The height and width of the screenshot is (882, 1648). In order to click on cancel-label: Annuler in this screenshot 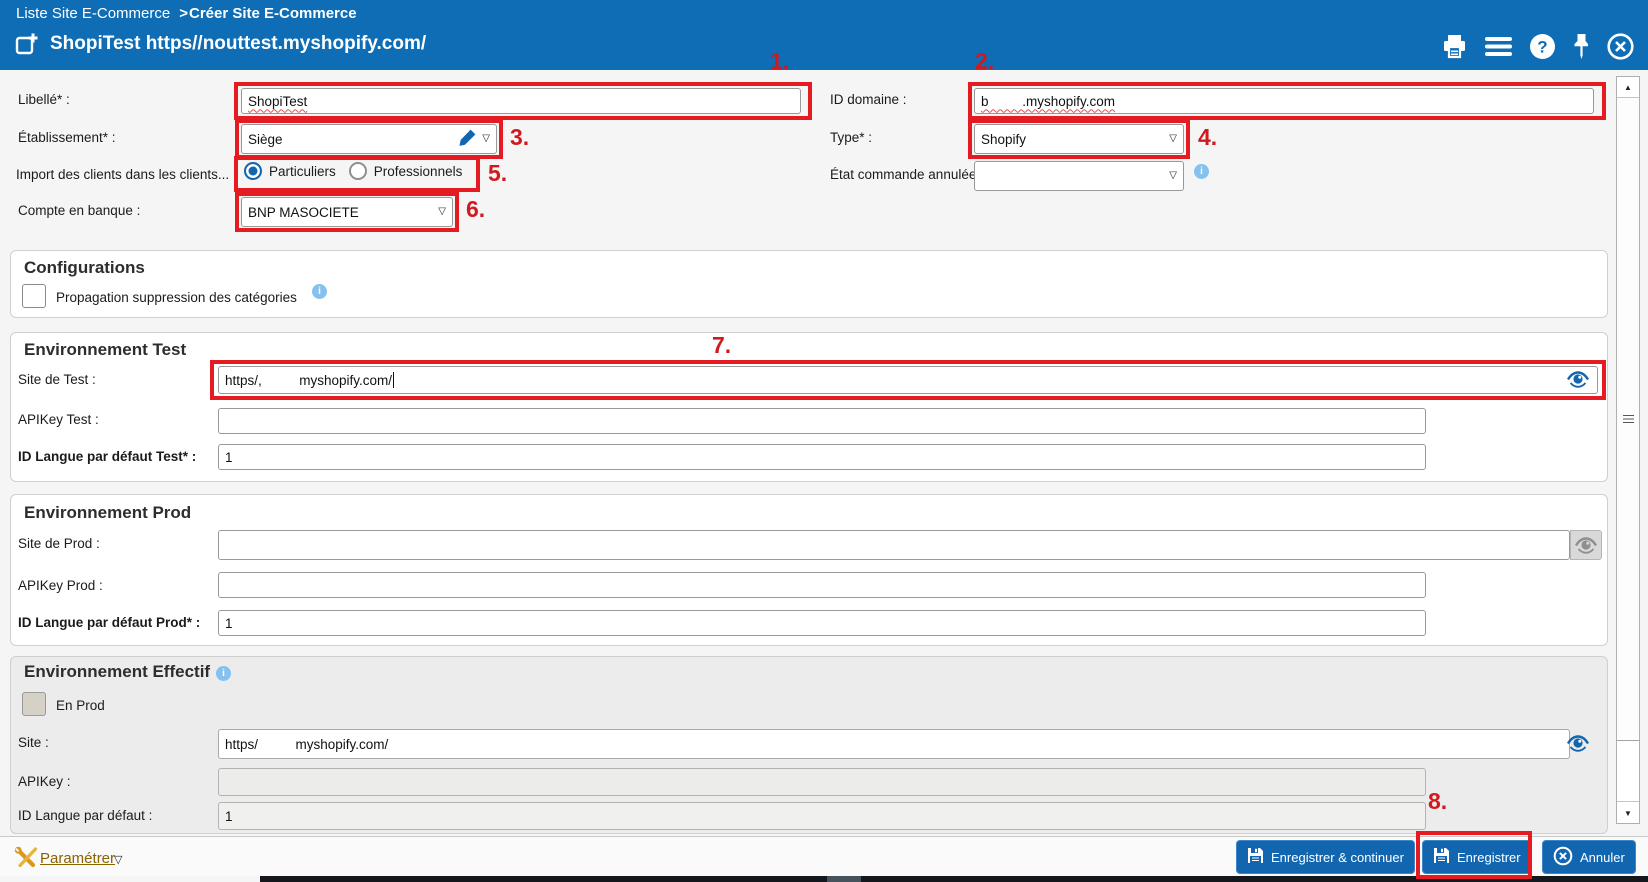, I will do `click(1602, 857)`.